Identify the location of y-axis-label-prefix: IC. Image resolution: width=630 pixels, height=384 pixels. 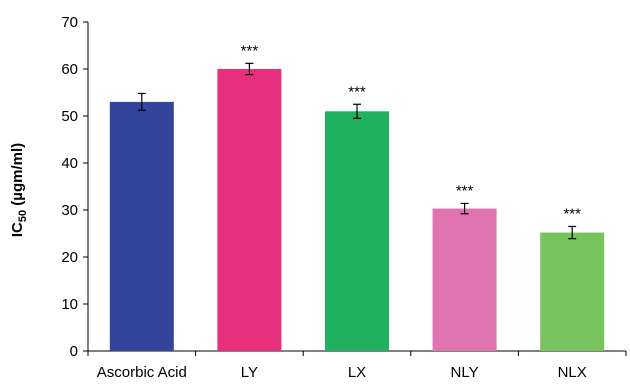
(17, 229).